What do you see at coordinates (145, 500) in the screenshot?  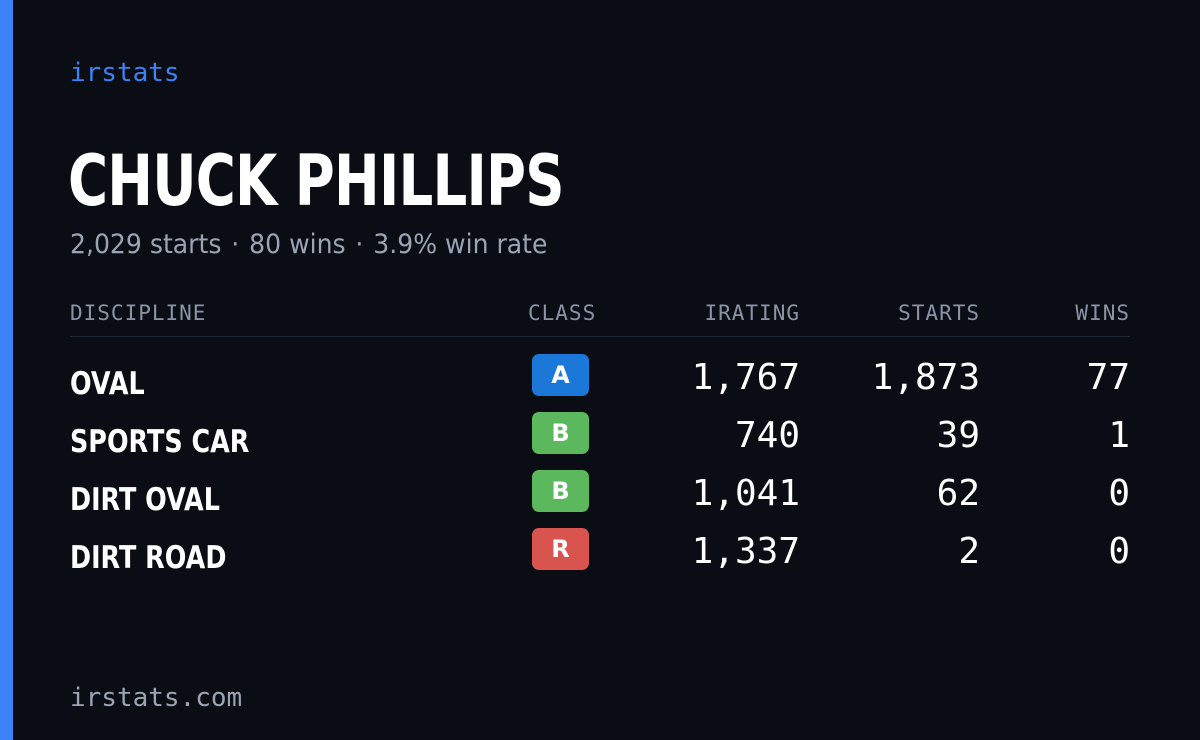 I see `row-discipline: DIRT OVAL` at bounding box center [145, 500].